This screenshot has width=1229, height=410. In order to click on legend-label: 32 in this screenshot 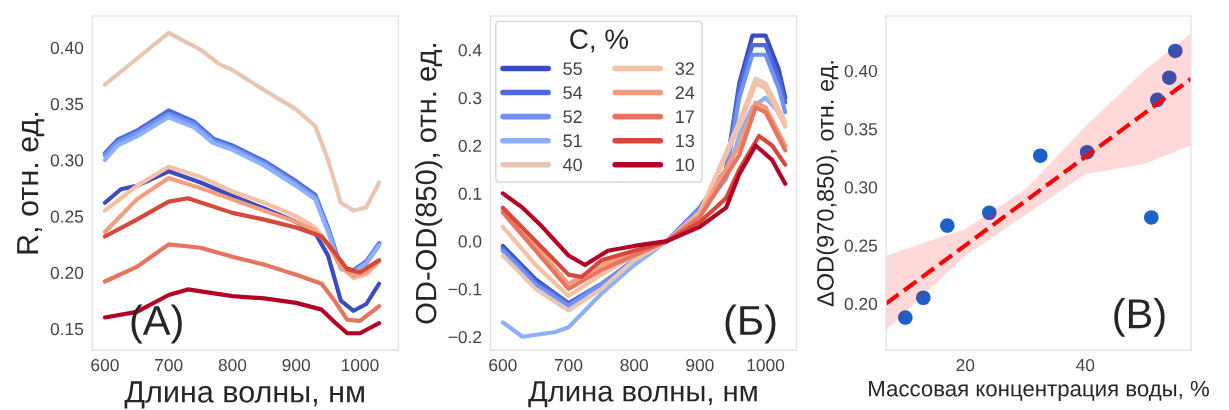, I will do `click(684, 69)`.